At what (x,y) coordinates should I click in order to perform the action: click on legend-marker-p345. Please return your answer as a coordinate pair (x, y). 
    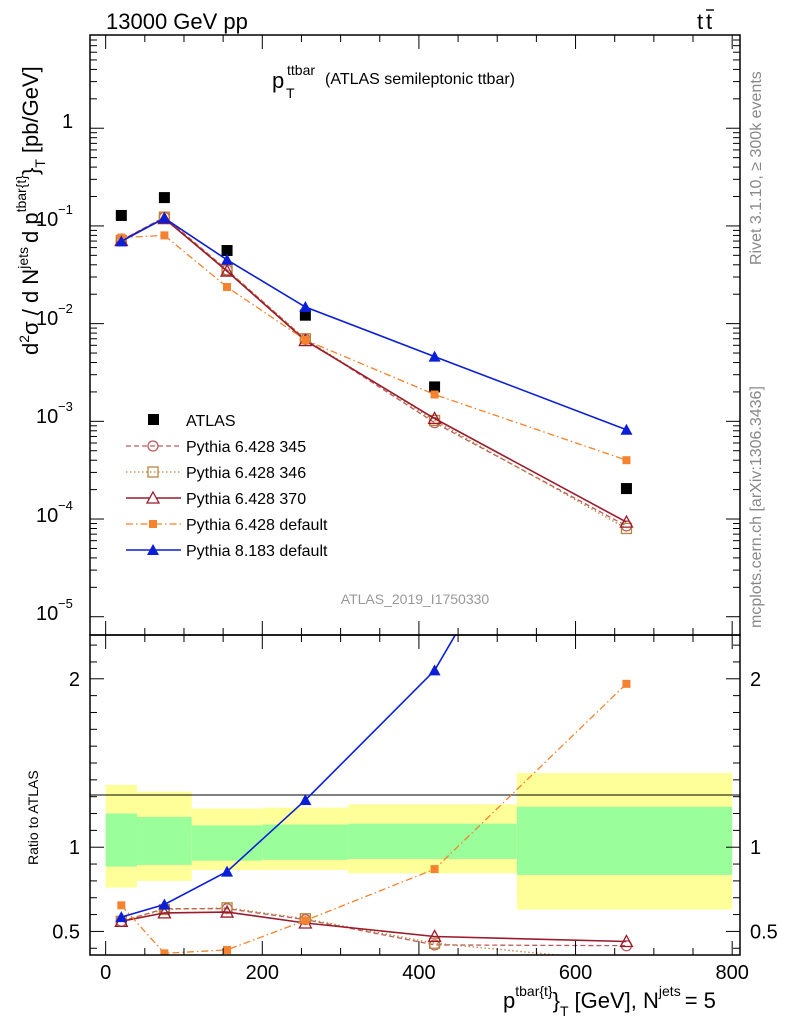
    Looking at the image, I should click on (153, 446).